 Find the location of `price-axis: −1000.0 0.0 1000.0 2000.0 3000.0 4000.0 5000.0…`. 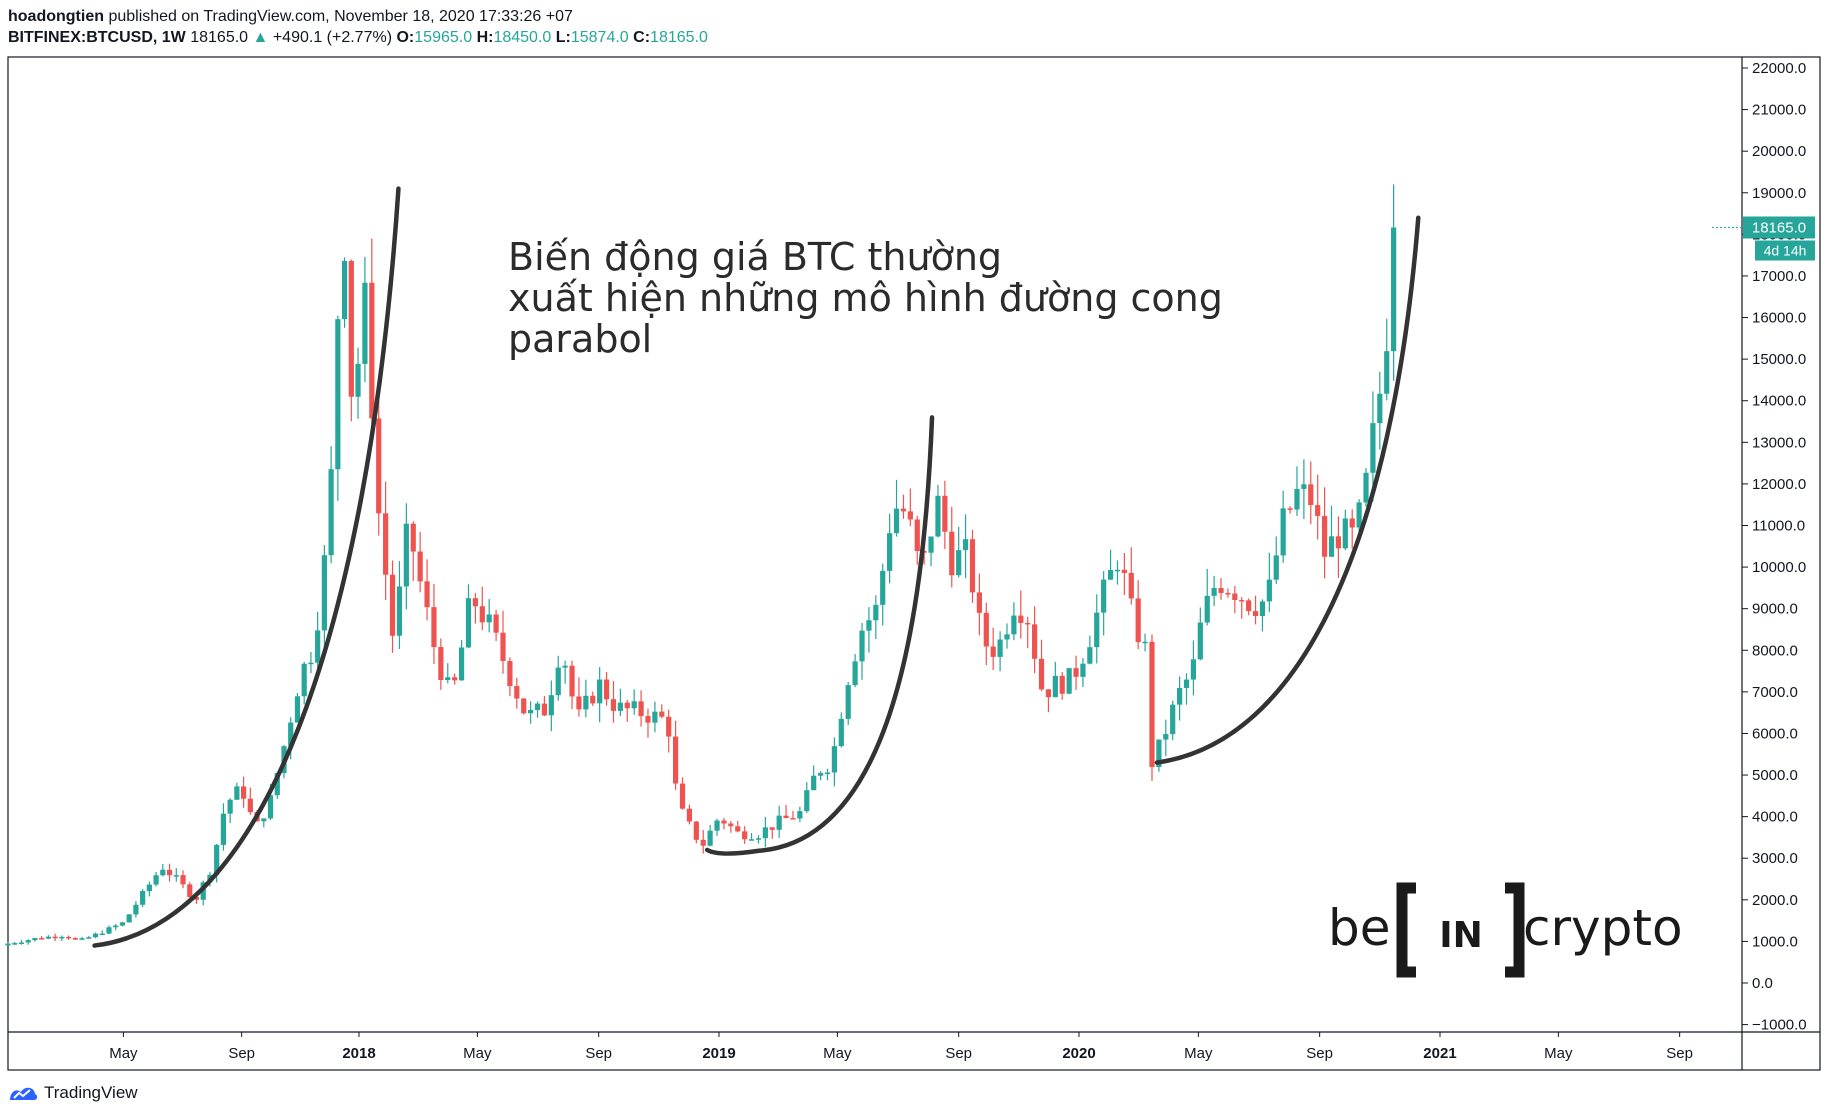

price-axis: −1000.0 0.0 1000.0 2000.0 3000.0 4000.0 5000.0… is located at coordinates (1774, 547).